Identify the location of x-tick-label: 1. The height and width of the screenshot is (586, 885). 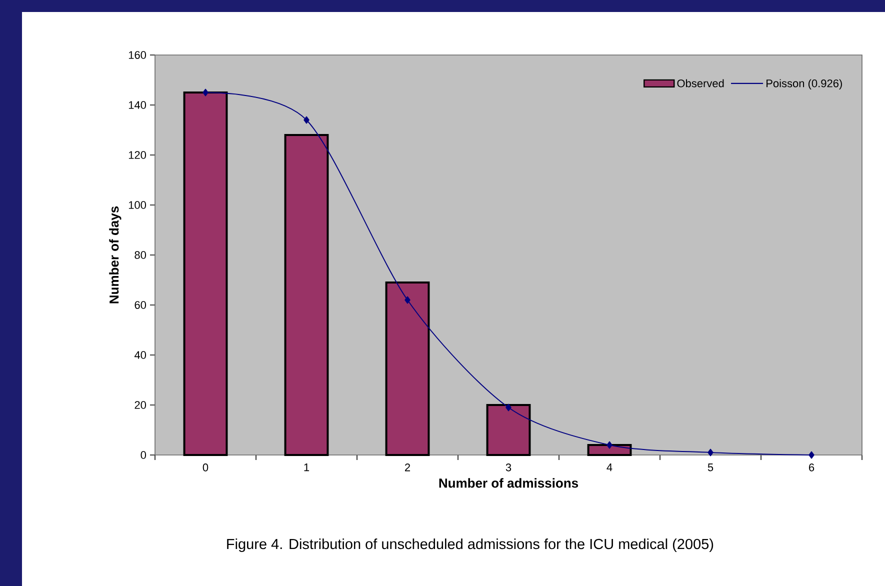
(307, 468).